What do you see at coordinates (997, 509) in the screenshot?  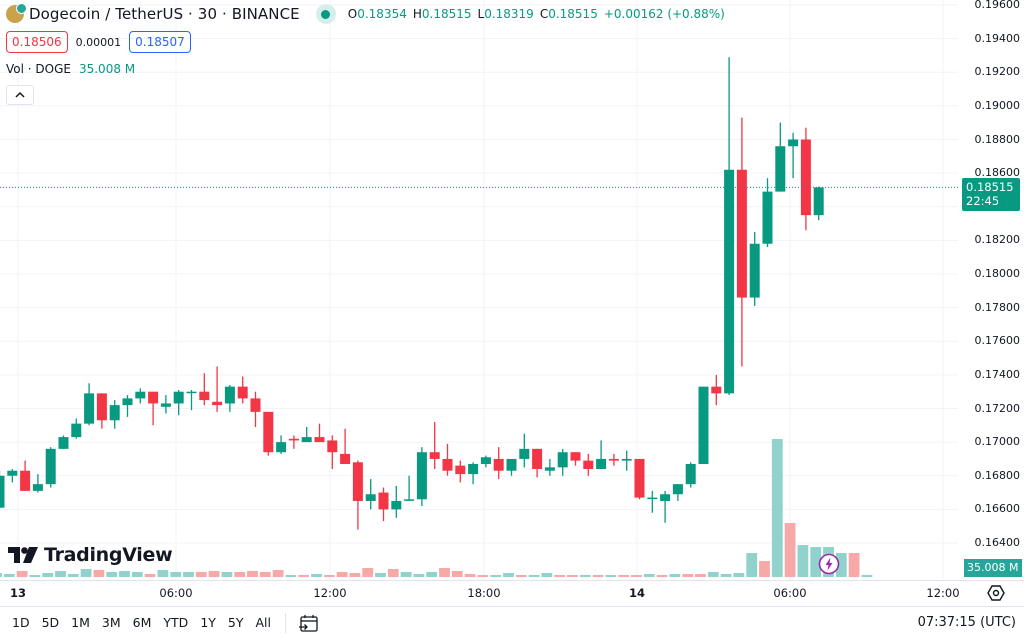 I see `price-axis-label: 0.16600` at bounding box center [997, 509].